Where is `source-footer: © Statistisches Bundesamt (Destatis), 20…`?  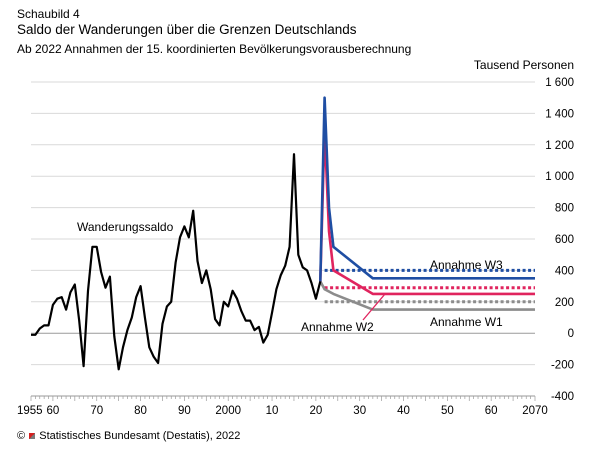 source-footer: © Statistisches Bundesamt (Destatis), 20… is located at coordinates (128, 436).